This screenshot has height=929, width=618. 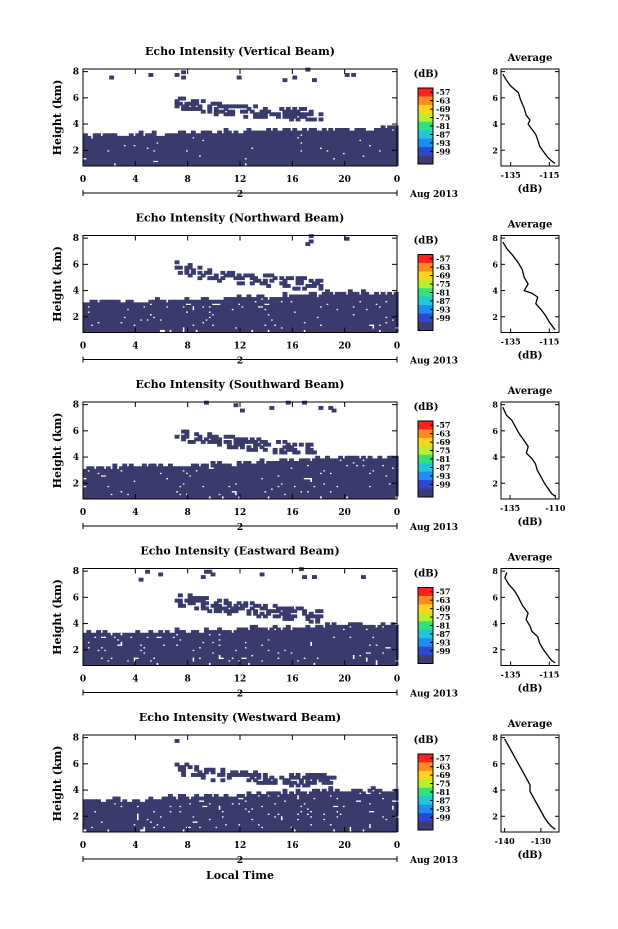 What do you see at coordinates (530, 189) in the screenshot?
I see `panel-1-average-xlabel: (dB)` at bounding box center [530, 189].